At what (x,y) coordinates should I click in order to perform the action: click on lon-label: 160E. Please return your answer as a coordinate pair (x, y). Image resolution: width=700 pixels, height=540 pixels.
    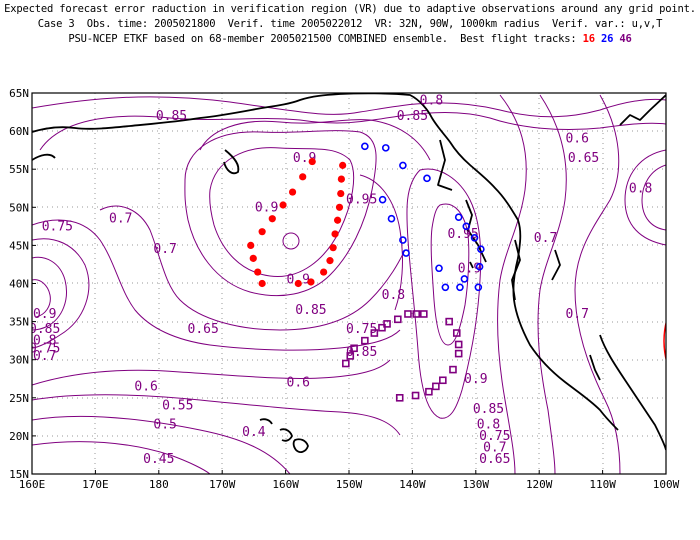
    Looking at the image, I should click on (32, 484).